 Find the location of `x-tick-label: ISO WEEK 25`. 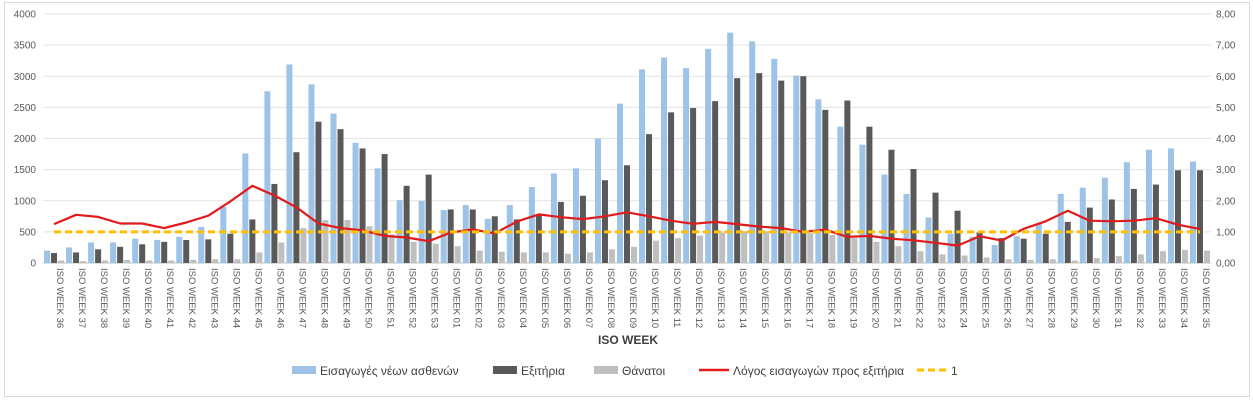

x-tick-label: ISO WEEK 25 is located at coordinates (985, 298).